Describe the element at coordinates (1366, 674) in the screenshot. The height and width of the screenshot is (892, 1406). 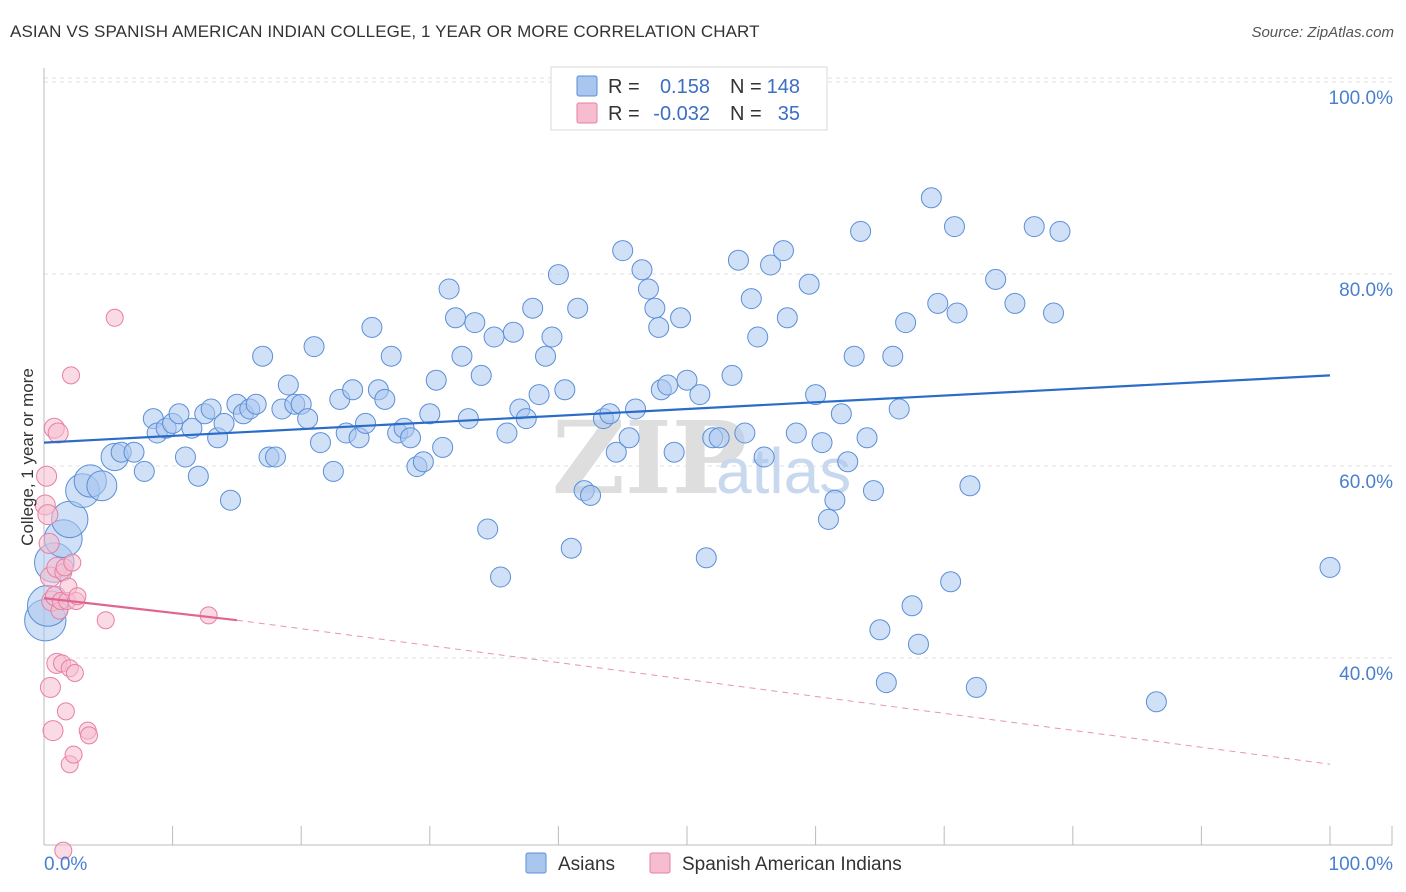
I see `y-tick-label-3: 40.0%` at that location.